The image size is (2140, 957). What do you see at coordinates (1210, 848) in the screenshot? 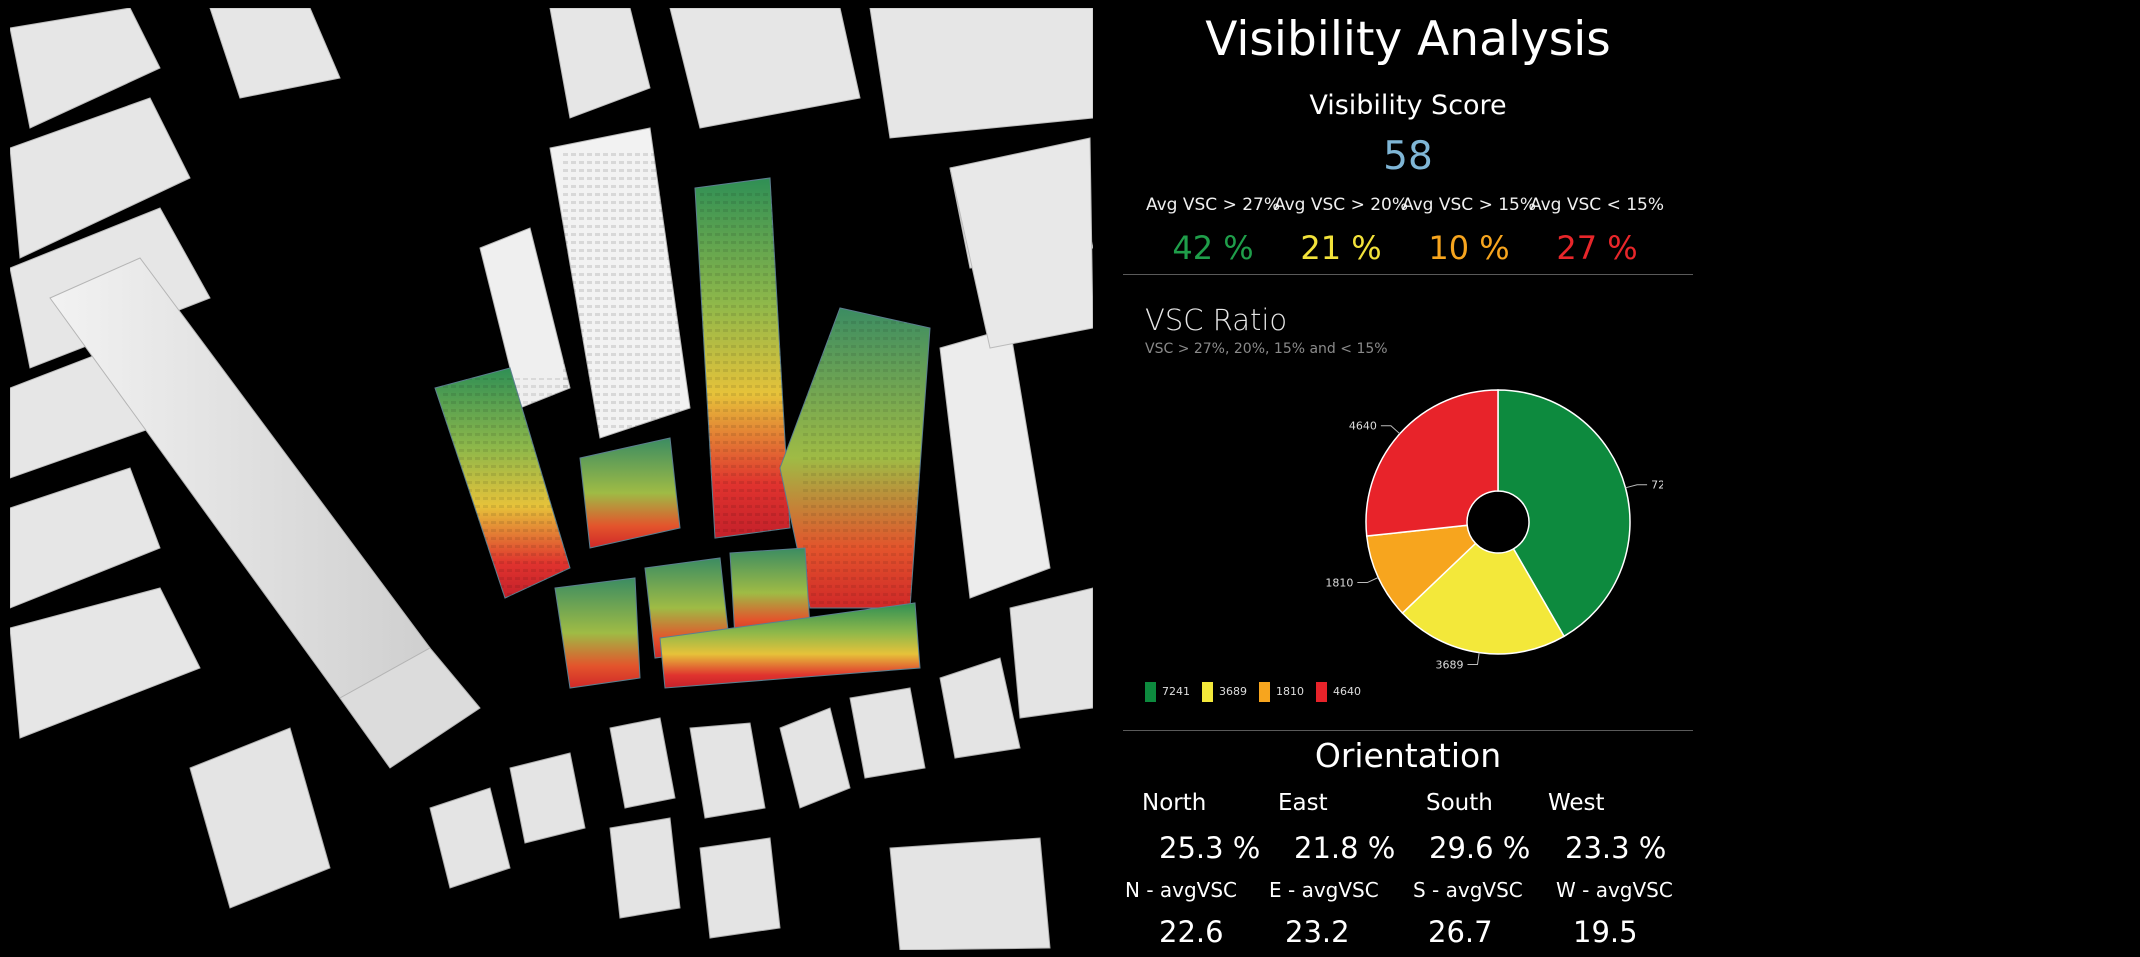
I see `orientation-north-percent: 25.3 %` at bounding box center [1210, 848].